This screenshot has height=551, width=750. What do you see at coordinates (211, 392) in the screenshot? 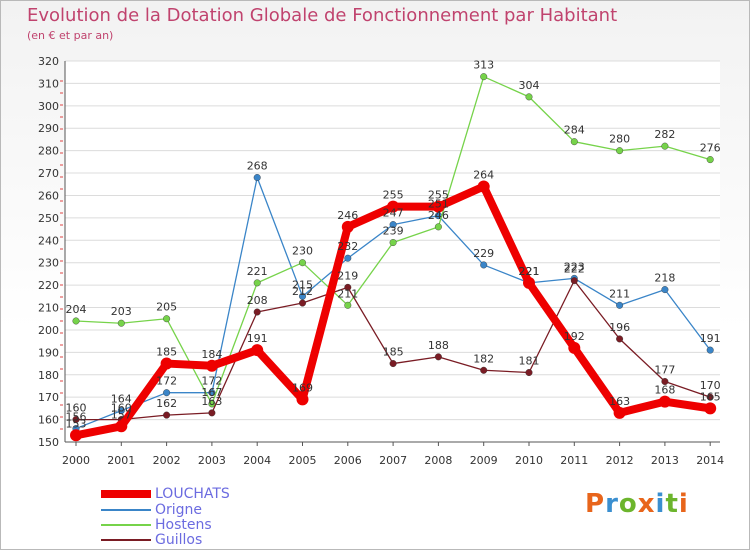
I see `data-label-hostens: 167` at bounding box center [211, 392].